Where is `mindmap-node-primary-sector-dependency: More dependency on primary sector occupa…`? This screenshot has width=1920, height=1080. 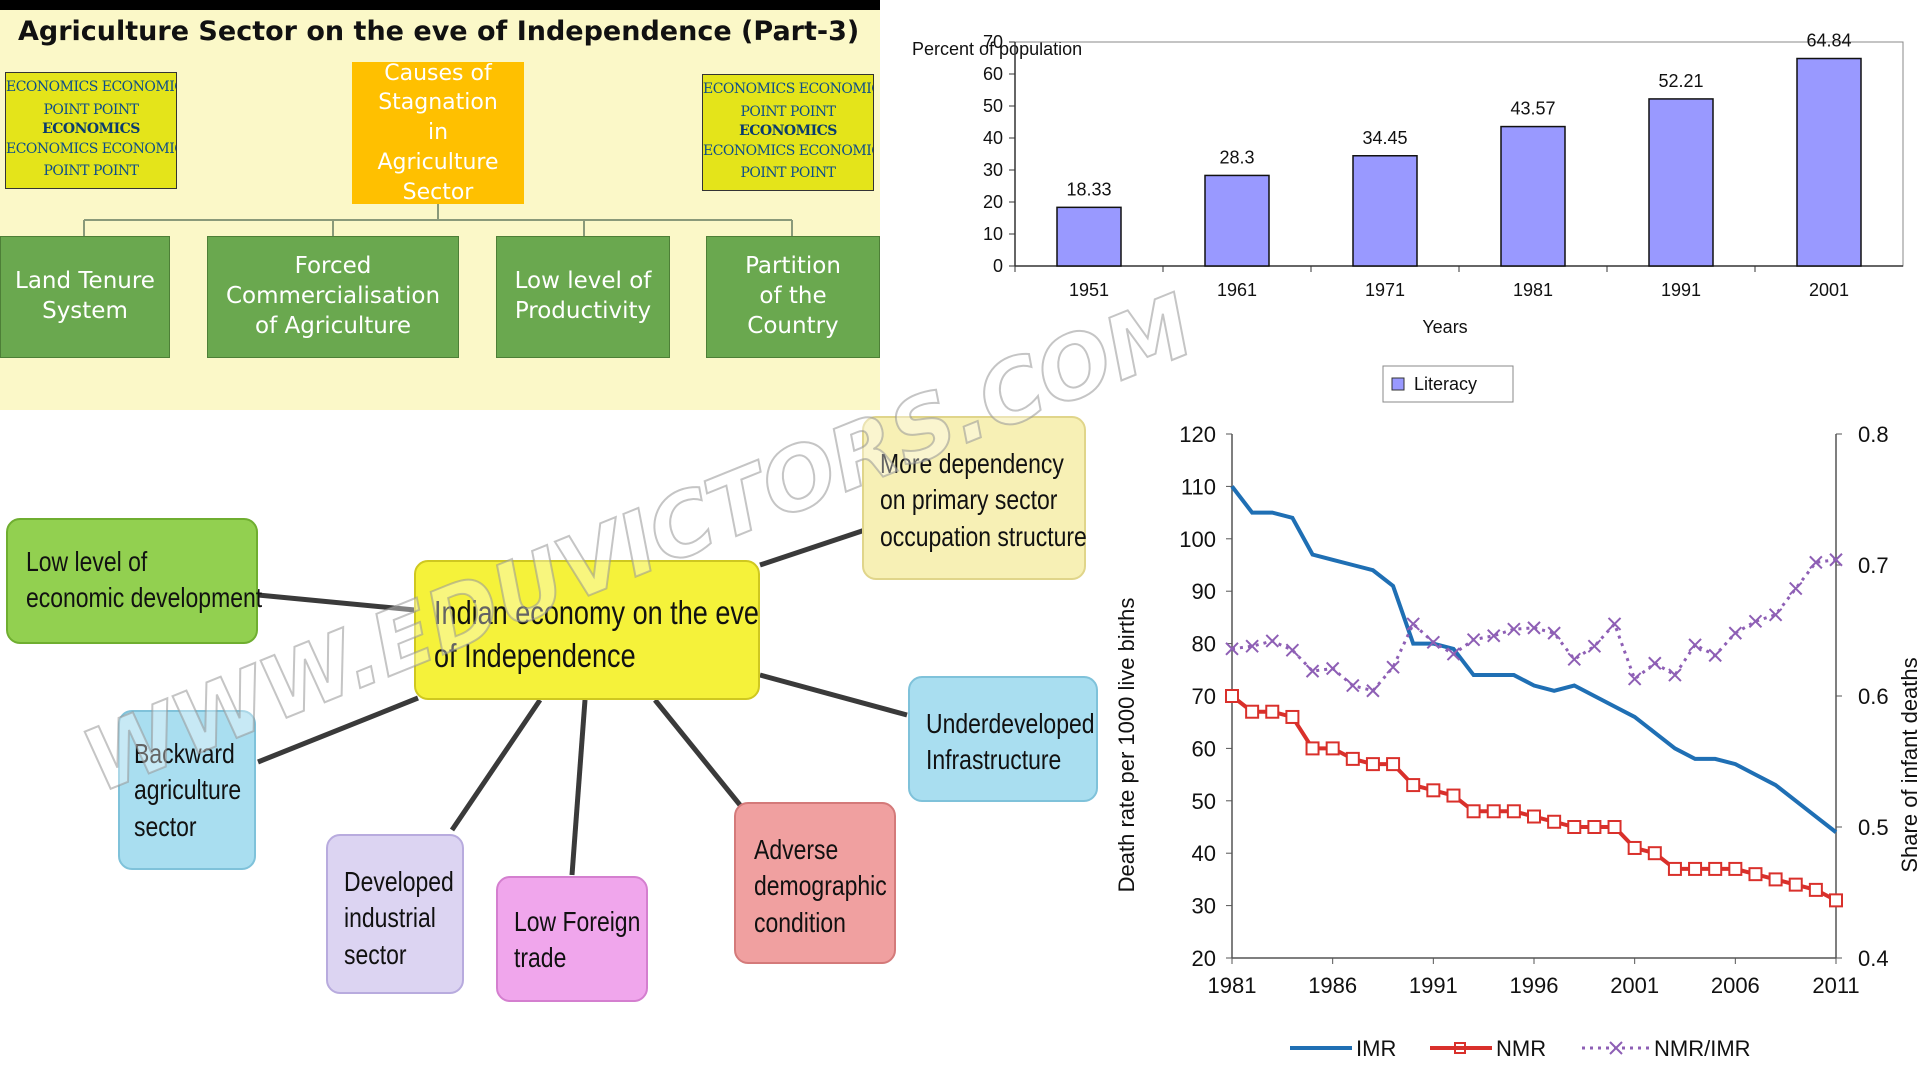
mindmap-node-primary-sector-dependency: More dependency on primary sector occupa… is located at coordinates (974, 498).